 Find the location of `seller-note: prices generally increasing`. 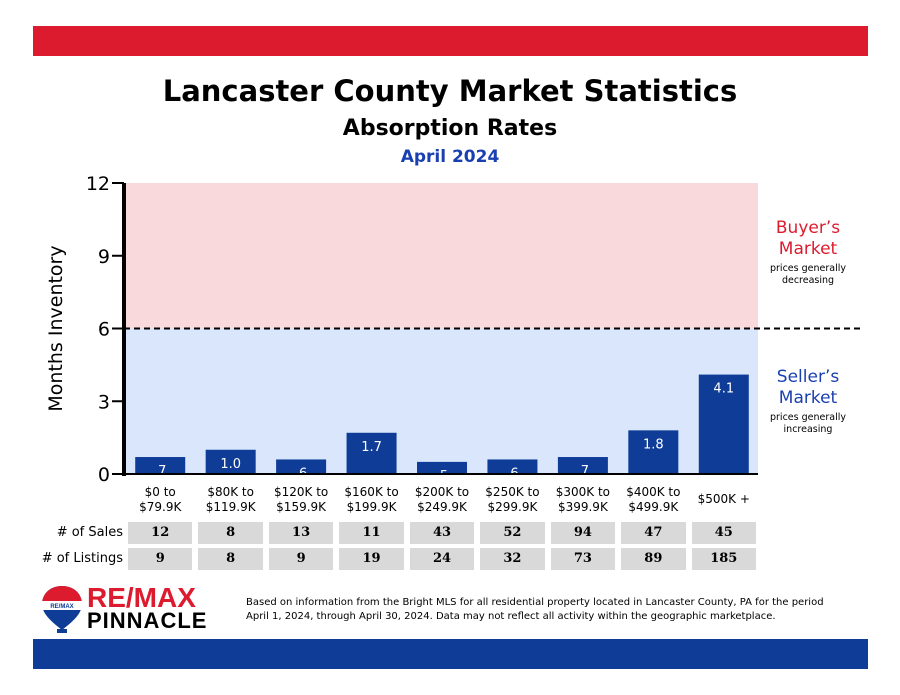

seller-note: prices generally increasing is located at coordinates (808, 424).